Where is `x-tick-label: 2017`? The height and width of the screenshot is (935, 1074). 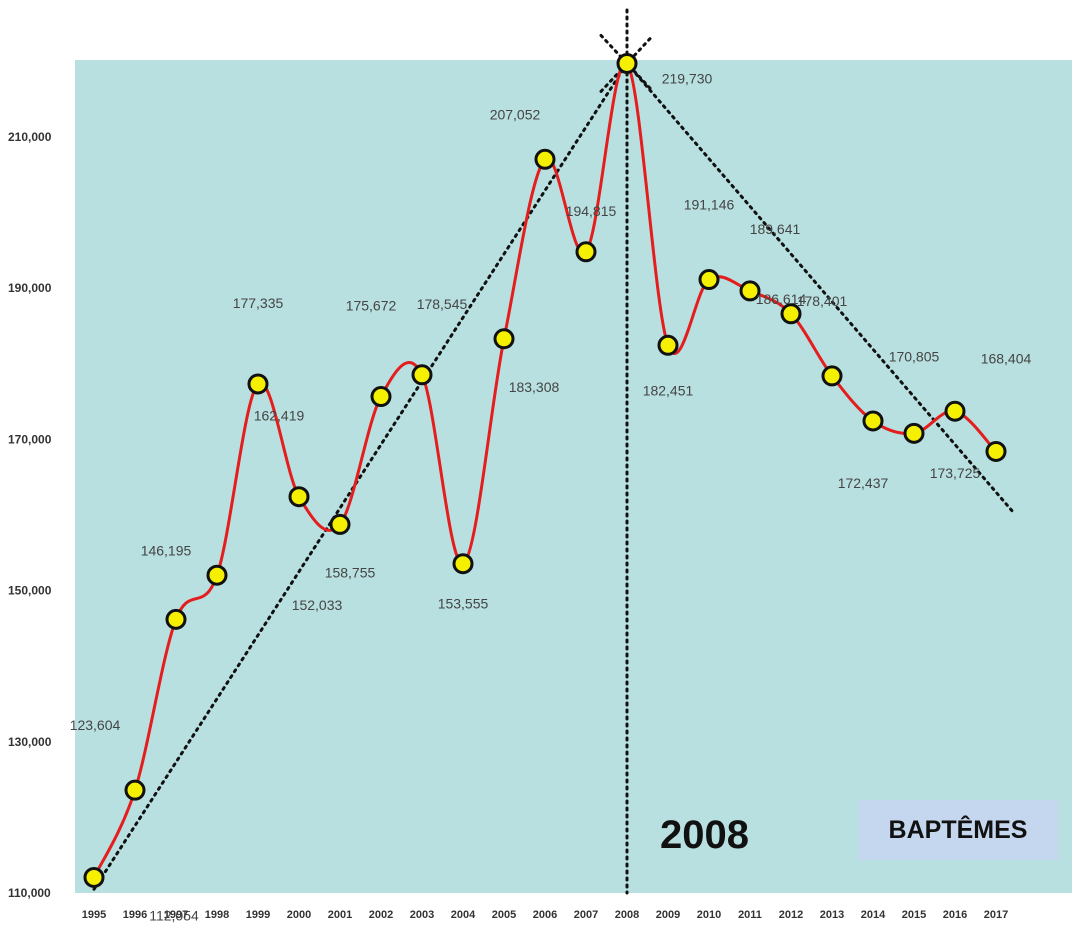
x-tick-label: 2017 is located at coordinates (996, 915).